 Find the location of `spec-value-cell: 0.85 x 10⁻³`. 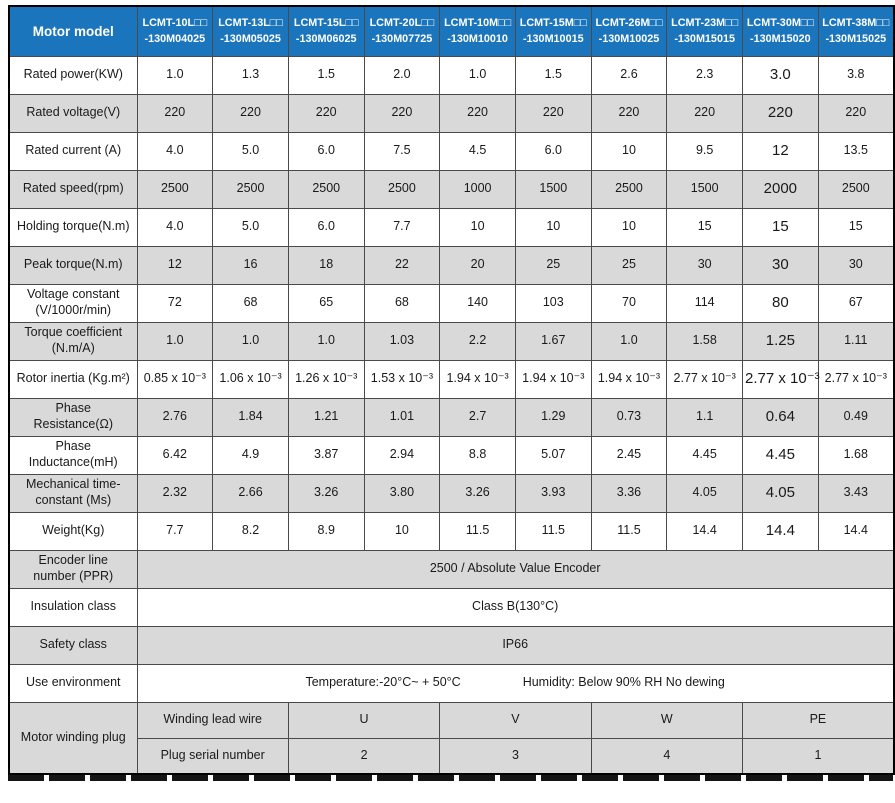

spec-value-cell: 0.85 x 10⁻³ is located at coordinates (175, 379).